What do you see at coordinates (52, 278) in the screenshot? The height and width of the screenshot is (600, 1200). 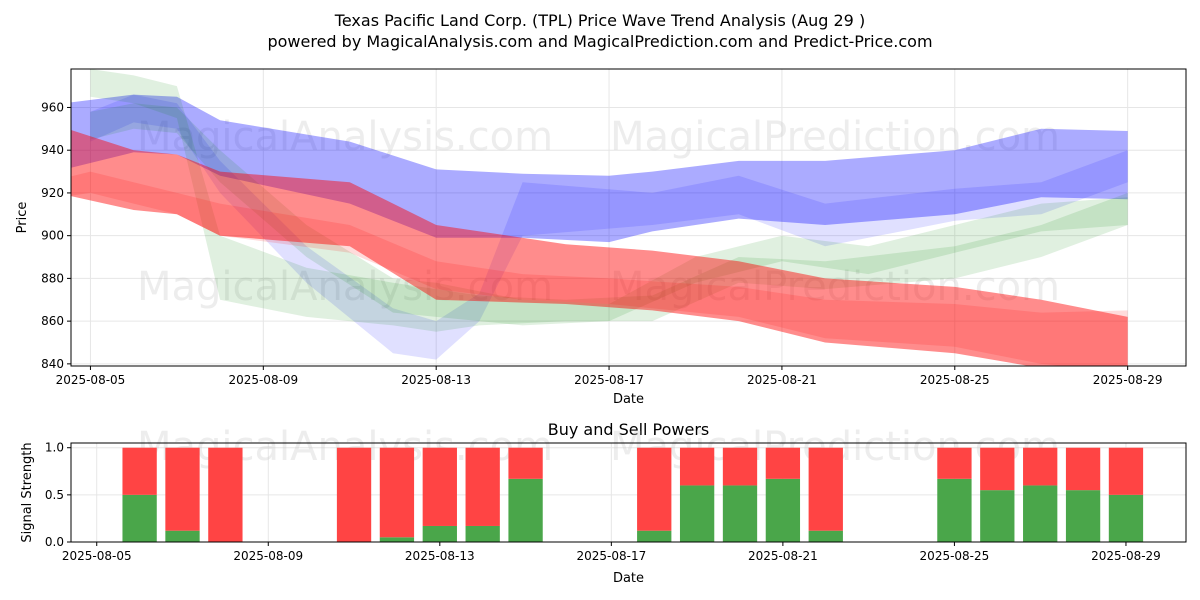 I see `y-tick-label: 880` at bounding box center [52, 278].